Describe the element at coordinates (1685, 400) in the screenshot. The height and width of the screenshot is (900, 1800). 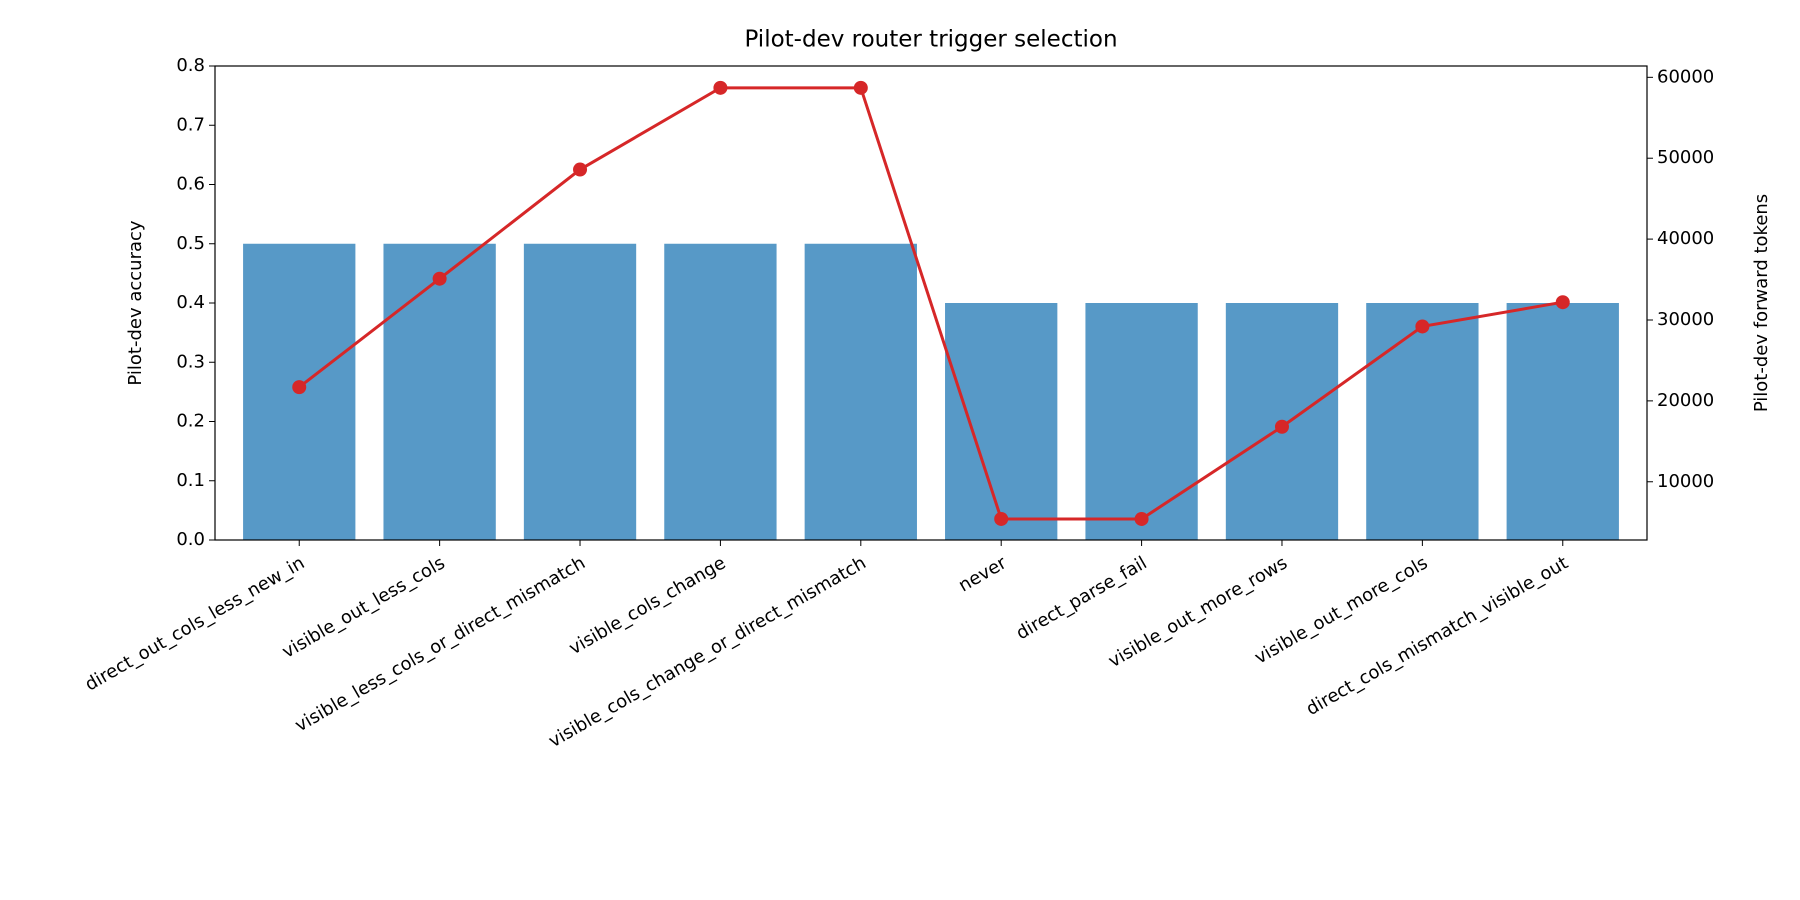
I see `y2-tick-label: 20000` at that location.